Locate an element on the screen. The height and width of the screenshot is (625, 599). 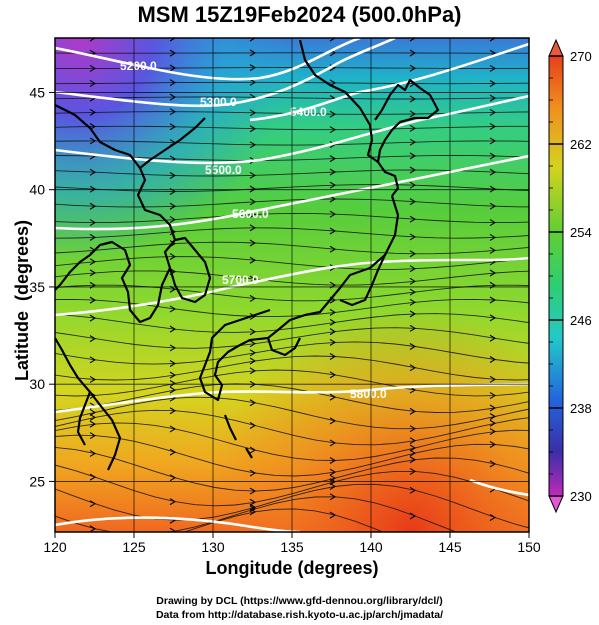
x-tick-label: 135 is located at coordinates (292, 547).